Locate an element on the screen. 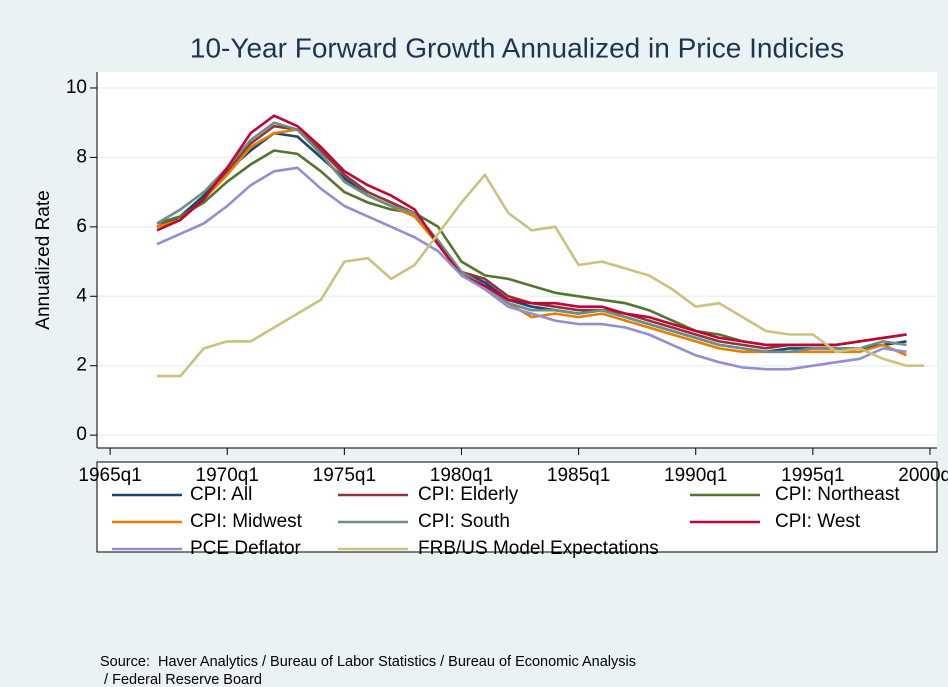 The image size is (948, 687). legend-label: CPI: Northeast is located at coordinates (837, 494).